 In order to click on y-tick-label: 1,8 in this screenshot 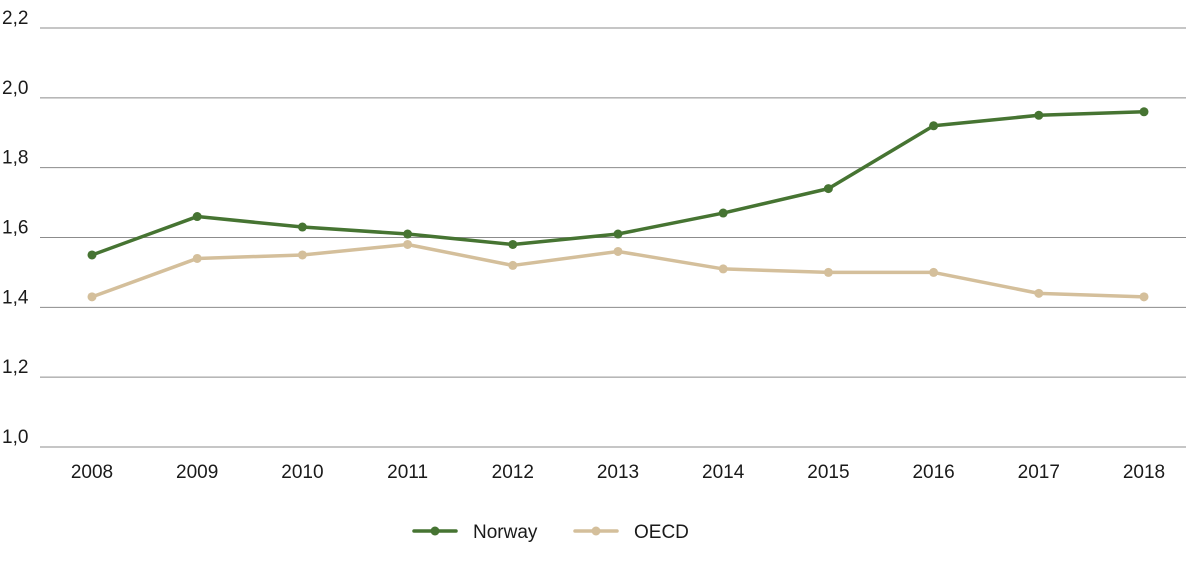, I will do `click(15, 158)`.